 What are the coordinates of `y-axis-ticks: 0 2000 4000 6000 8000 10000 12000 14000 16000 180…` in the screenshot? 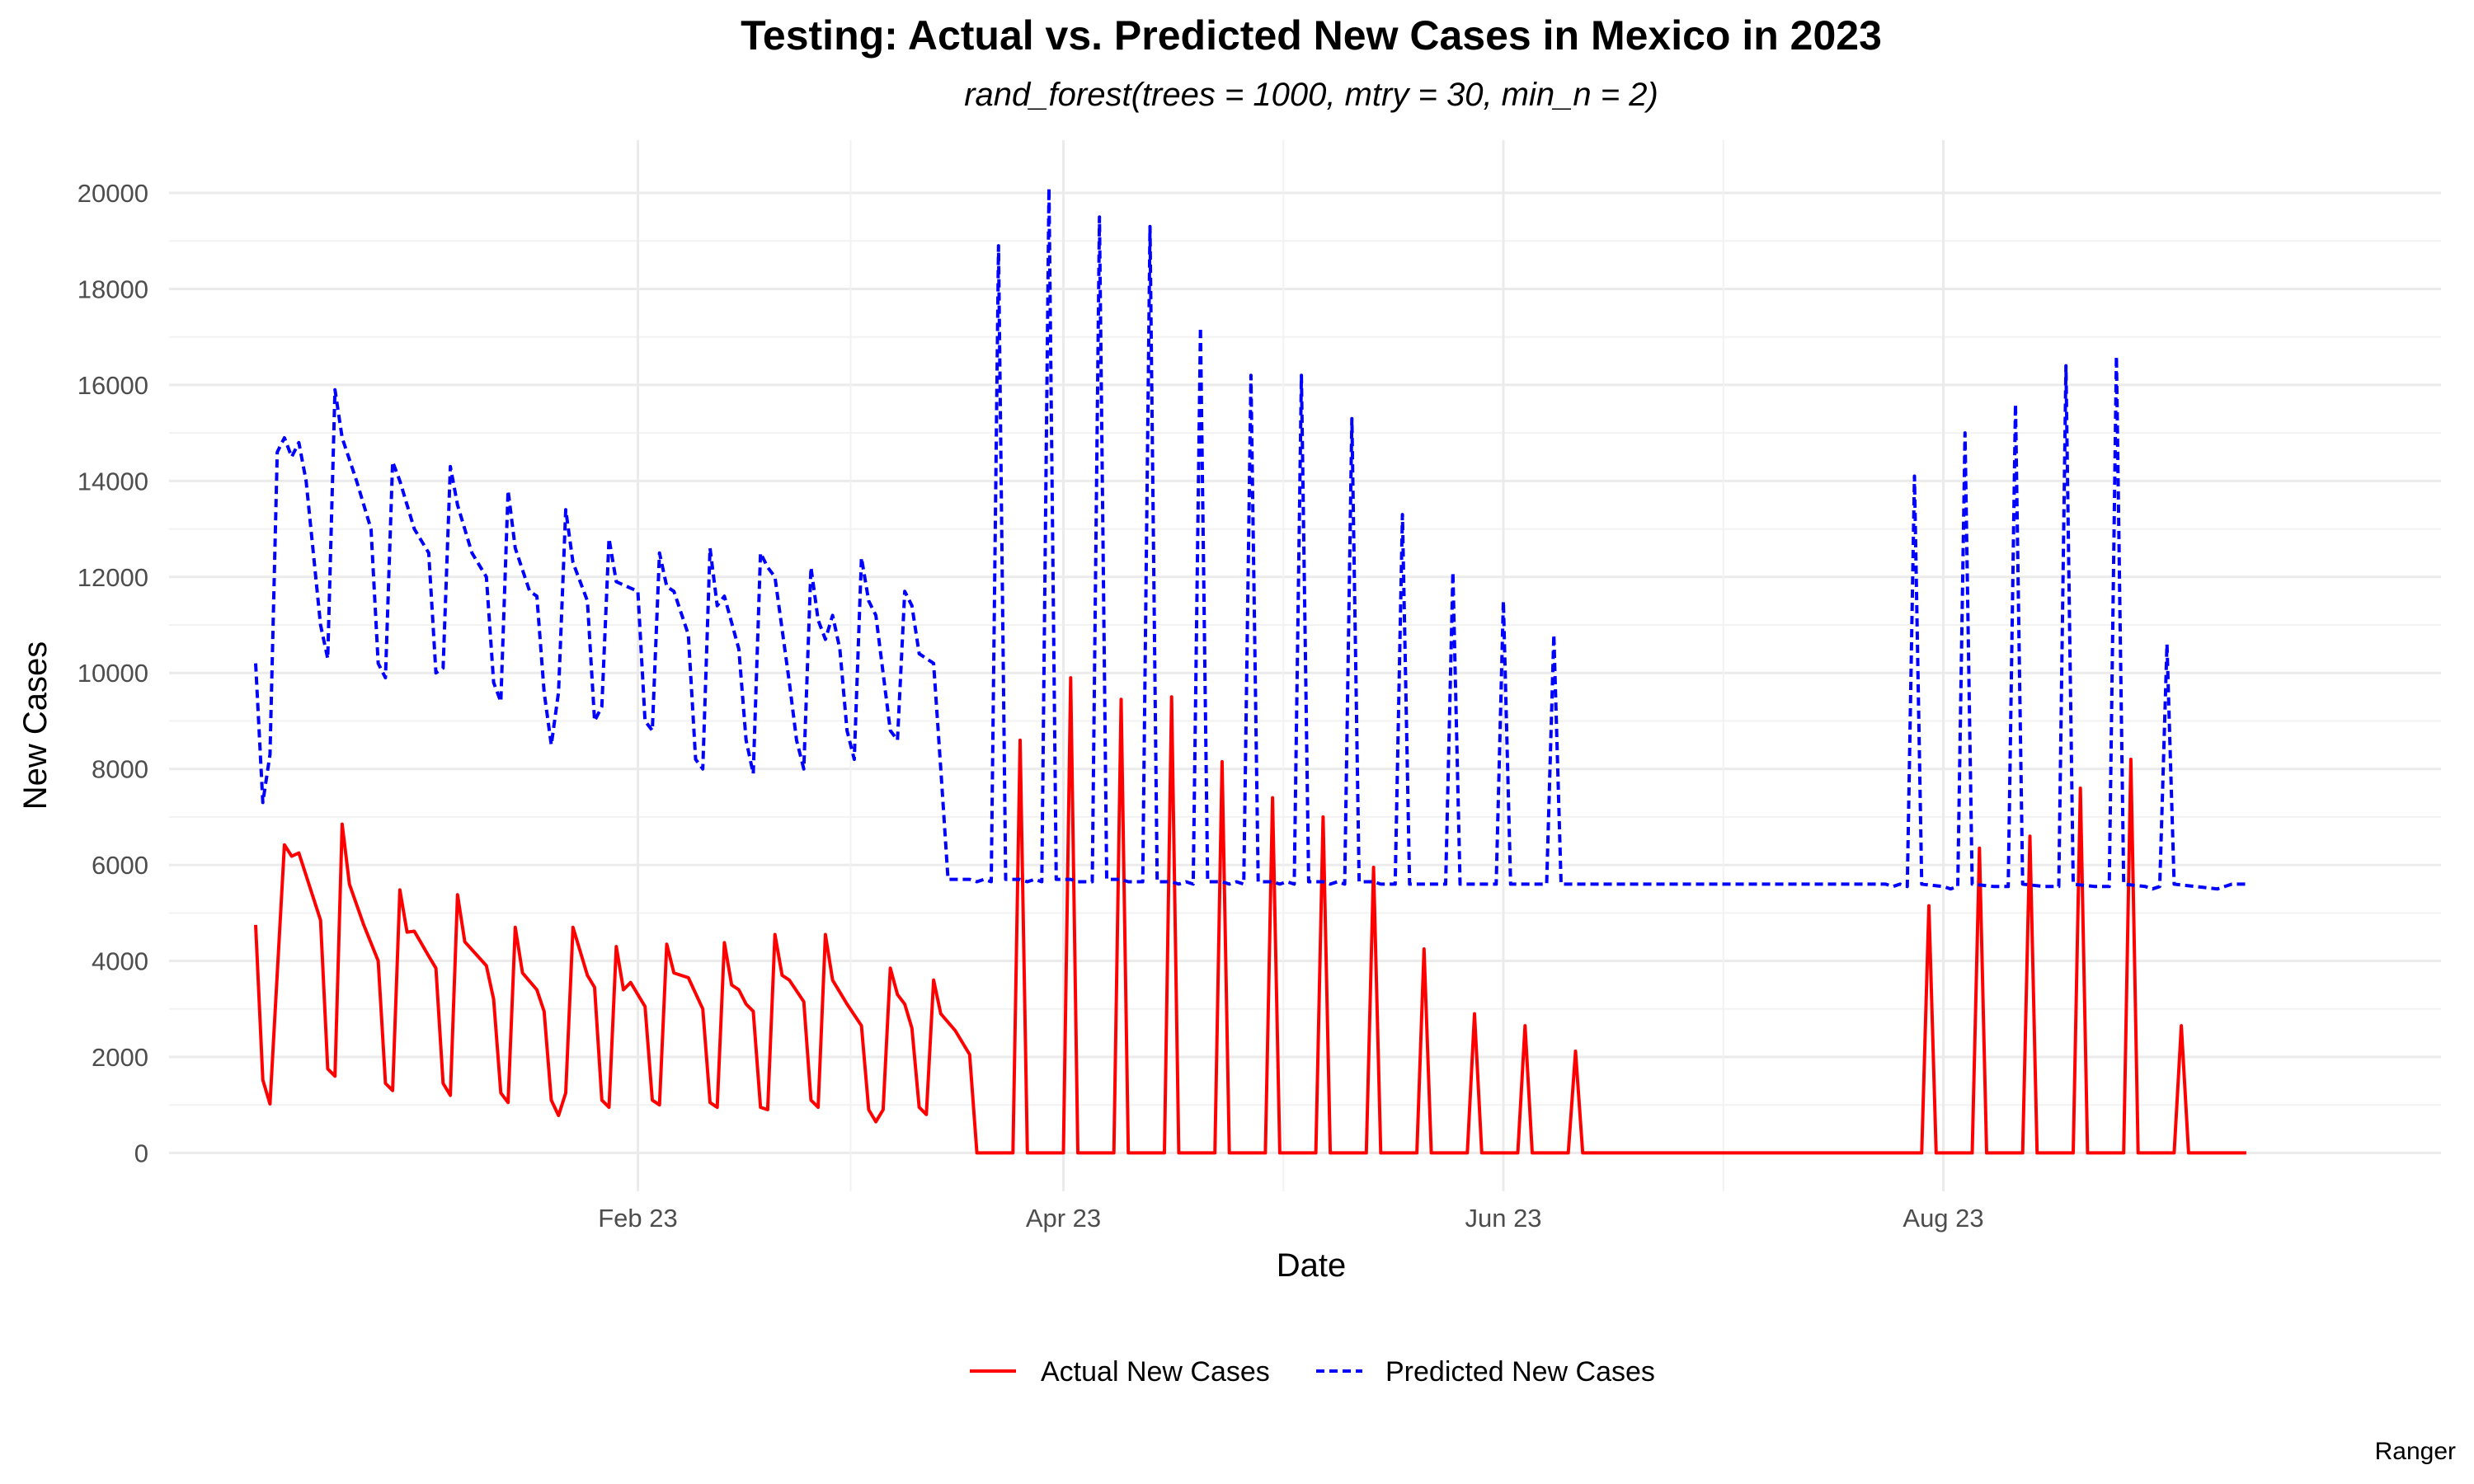 It's located at (113, 673).